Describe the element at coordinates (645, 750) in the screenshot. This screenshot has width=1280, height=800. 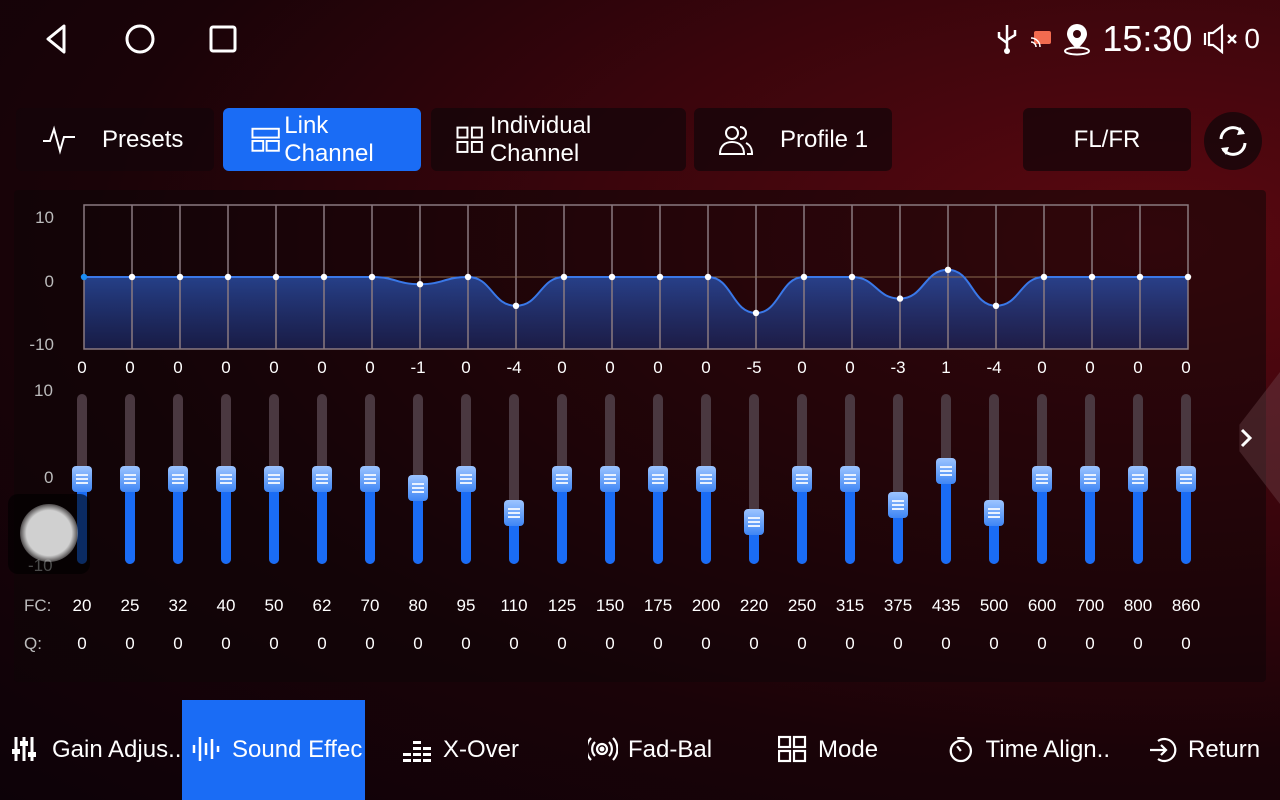
I see `nav-speaker-radiate: Fad-Bal` at that location.